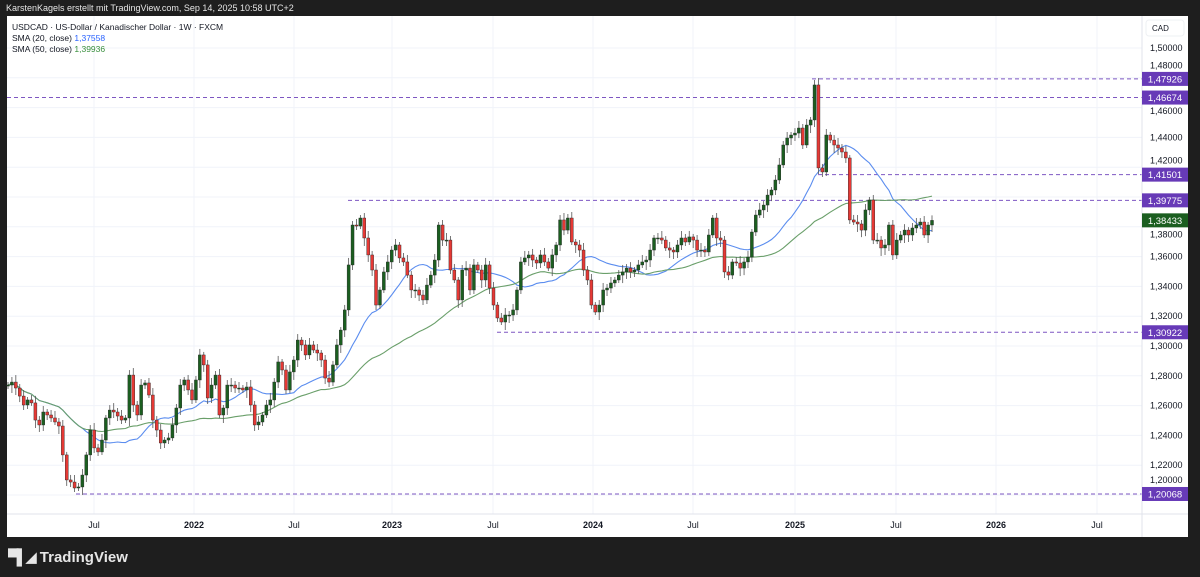  I want to click on level-price-text: 1,47926, so click(1165, 79).